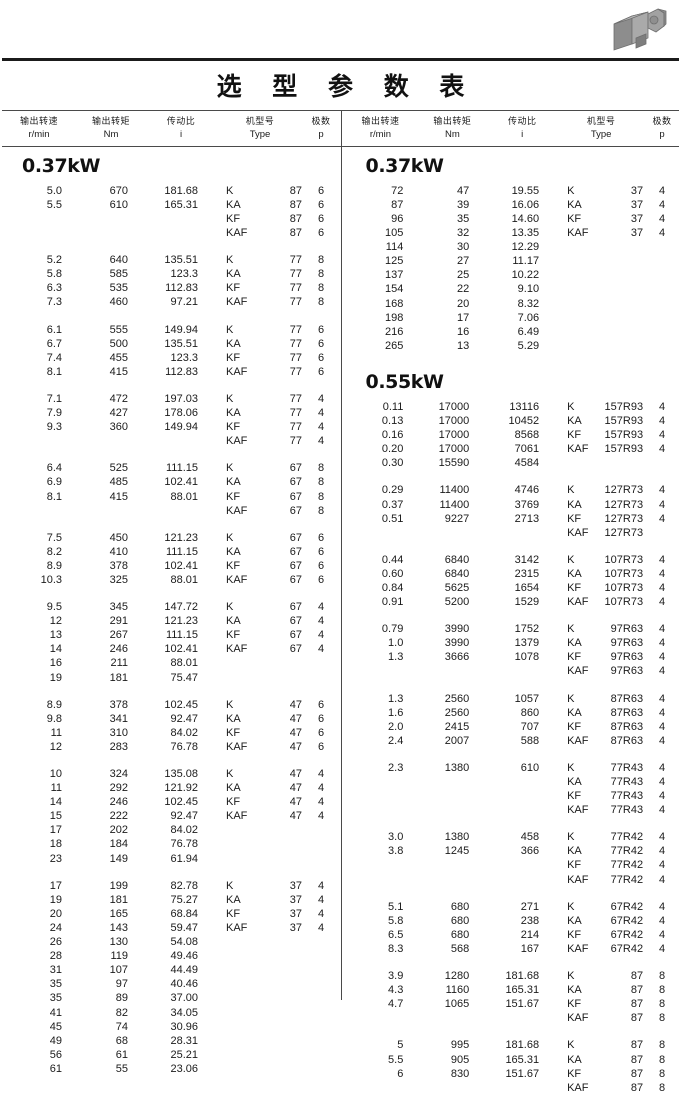 The width and height of the screenshot is (681, 1095). What do you see at coordinates (111, 205) in the screenshot?
I see `cell-output-torque: 610` at bounding box center [111, 205].